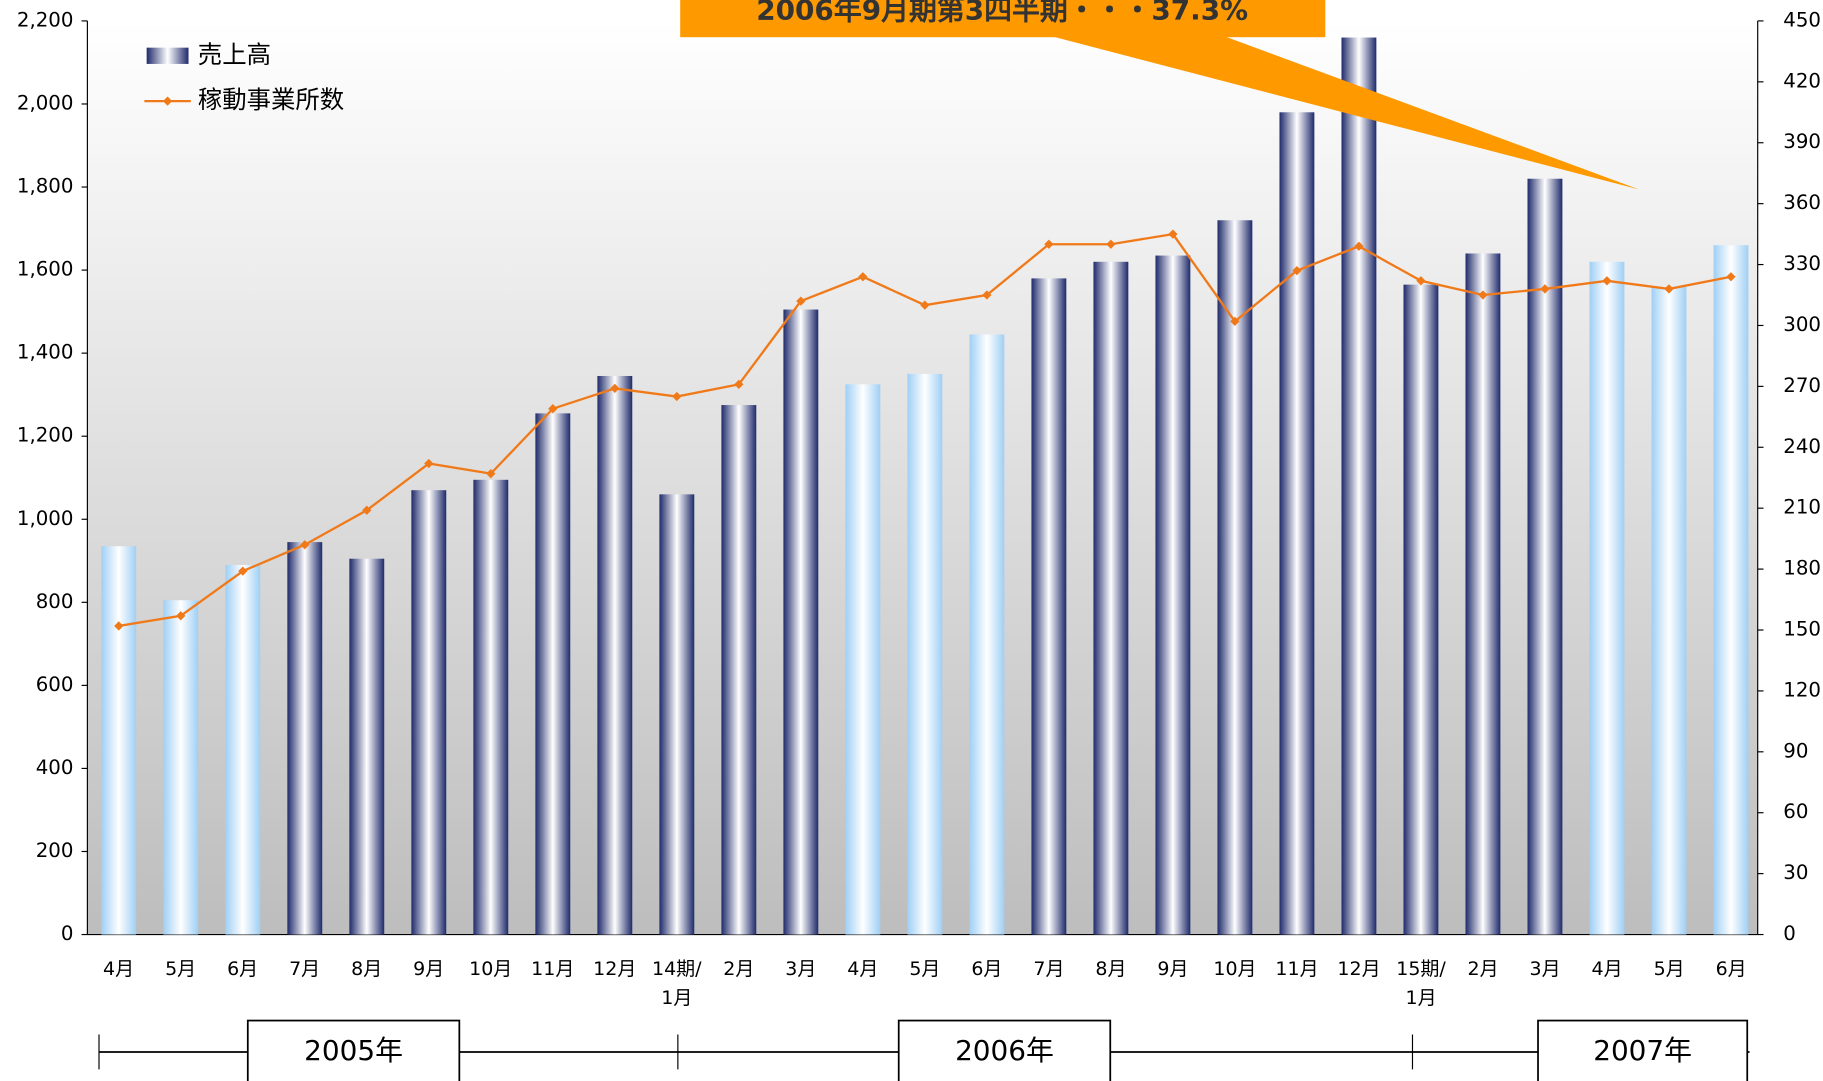 This screenshot has height=1081, width=1823. What do you see at coordinates (55, 767) in the screenshot?
I see `y-tick-label: 400` at bounding box center [55, 767].